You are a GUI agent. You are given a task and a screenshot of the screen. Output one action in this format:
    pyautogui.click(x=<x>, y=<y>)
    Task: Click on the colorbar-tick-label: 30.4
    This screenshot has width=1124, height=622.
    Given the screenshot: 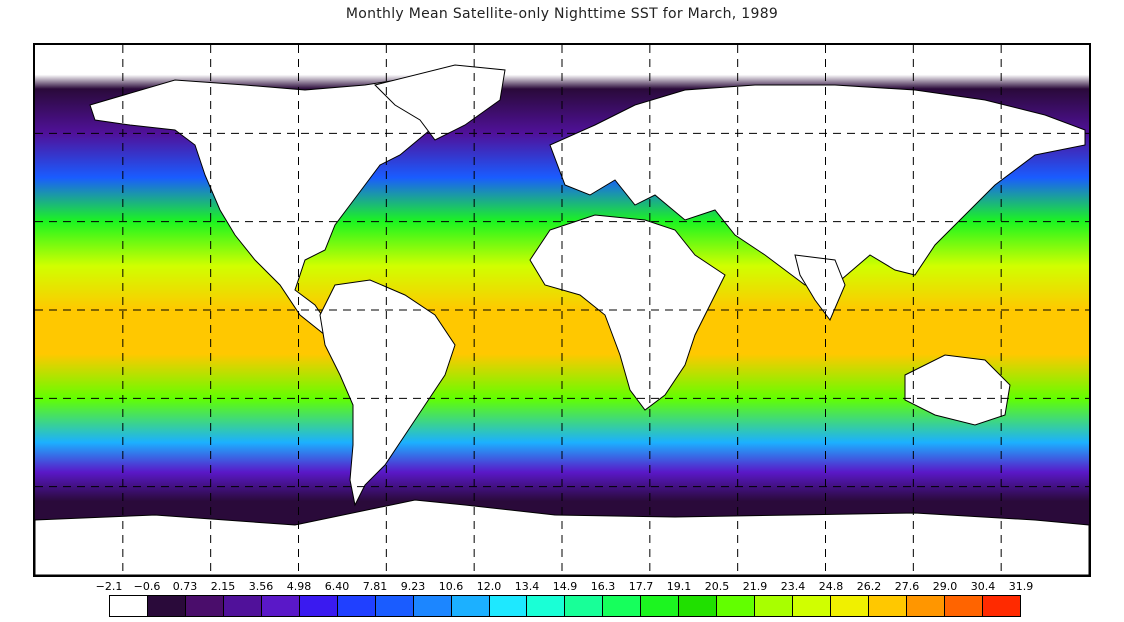 What is the action you would take?
    pyautogui.click(x=983, y=586)
    